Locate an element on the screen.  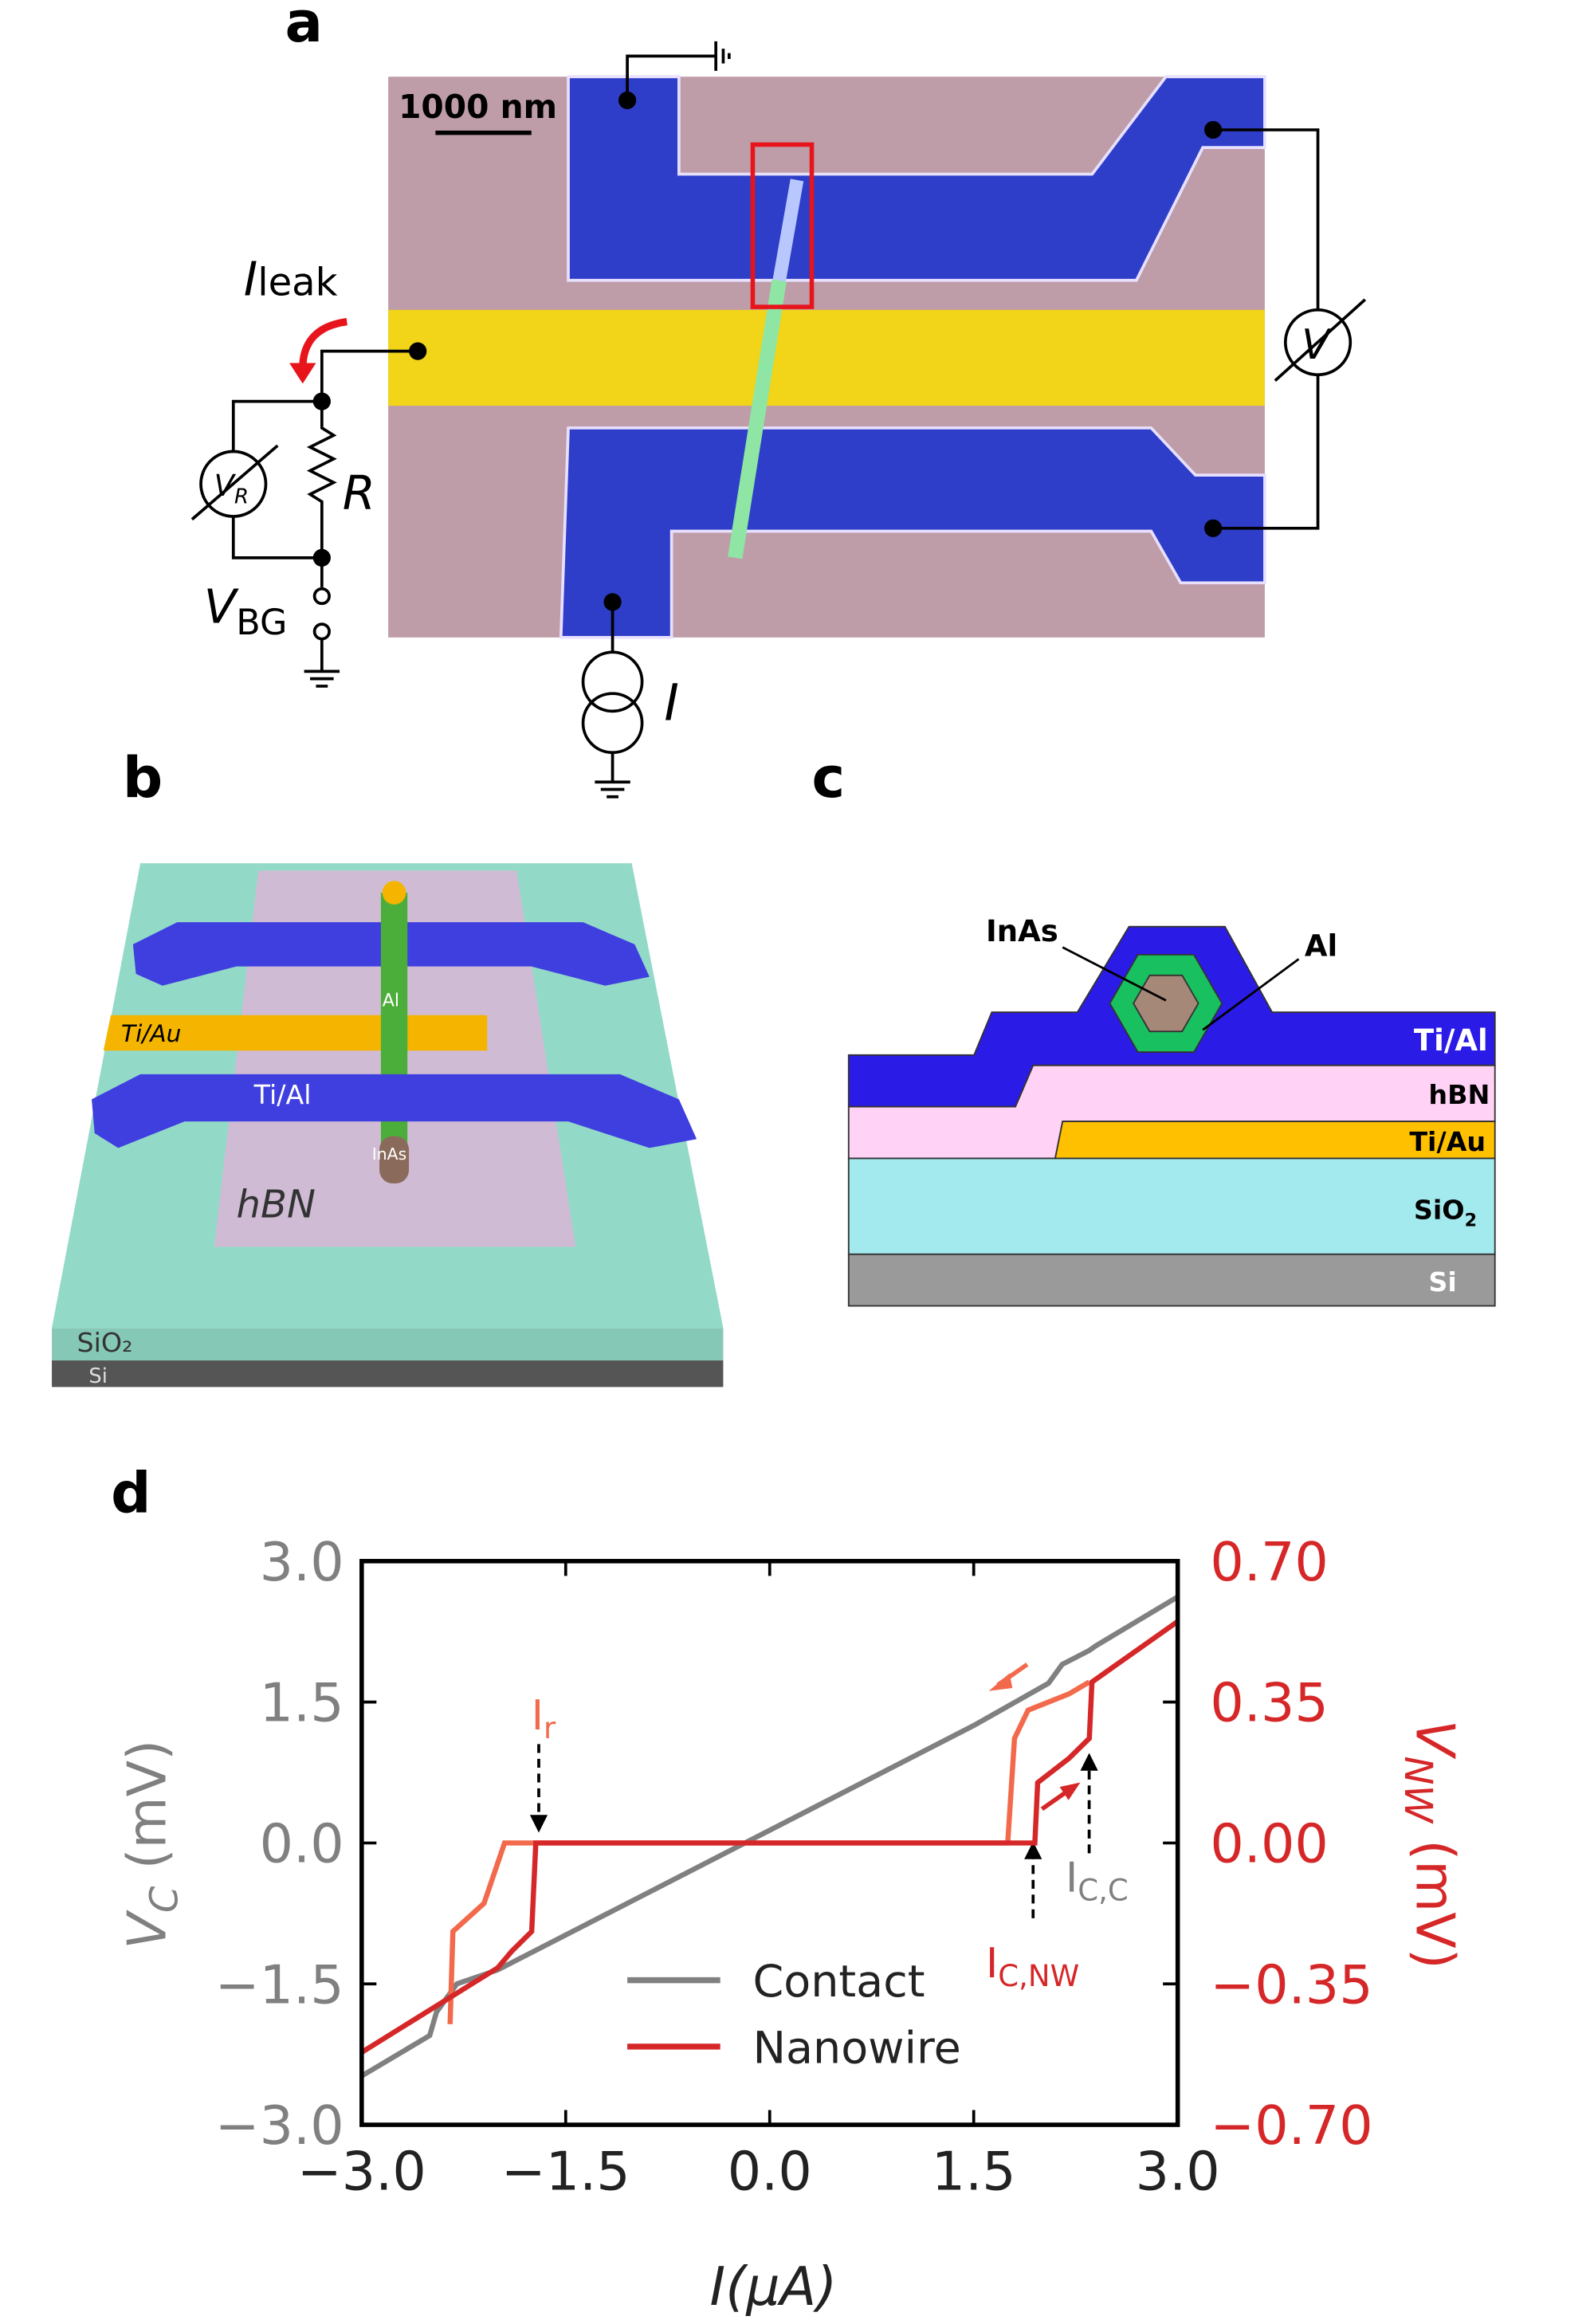
leak-arrow-head is located at coordinates (303, 373).